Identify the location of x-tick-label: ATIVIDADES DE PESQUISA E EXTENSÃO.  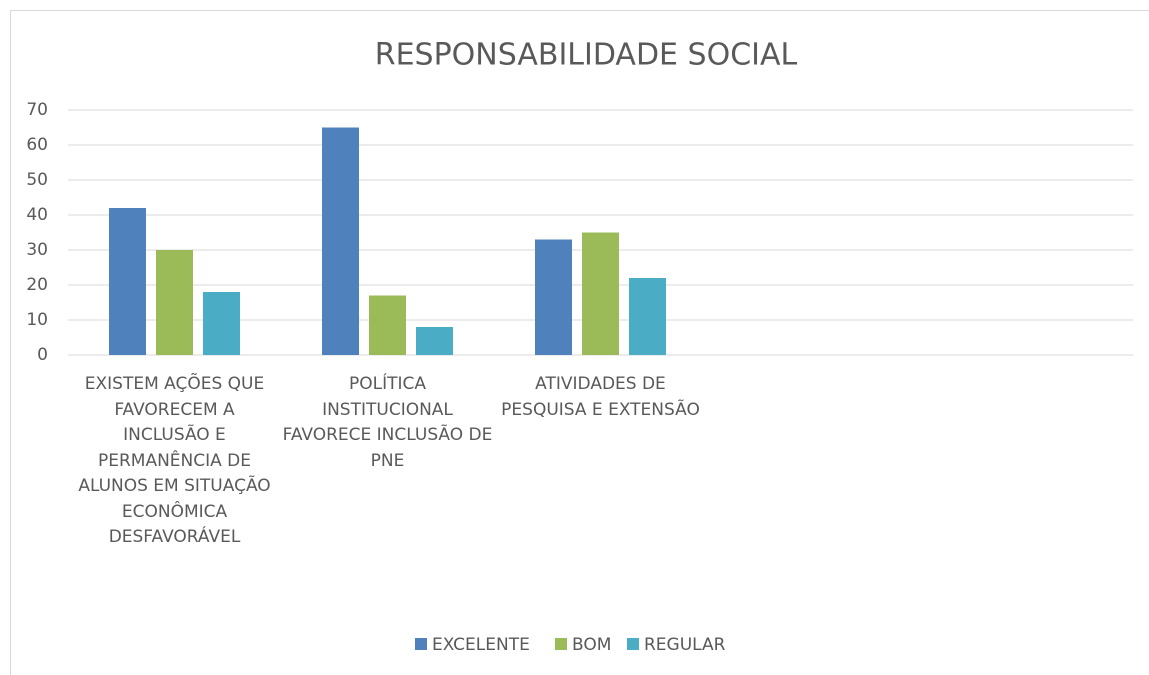
(600, 397).